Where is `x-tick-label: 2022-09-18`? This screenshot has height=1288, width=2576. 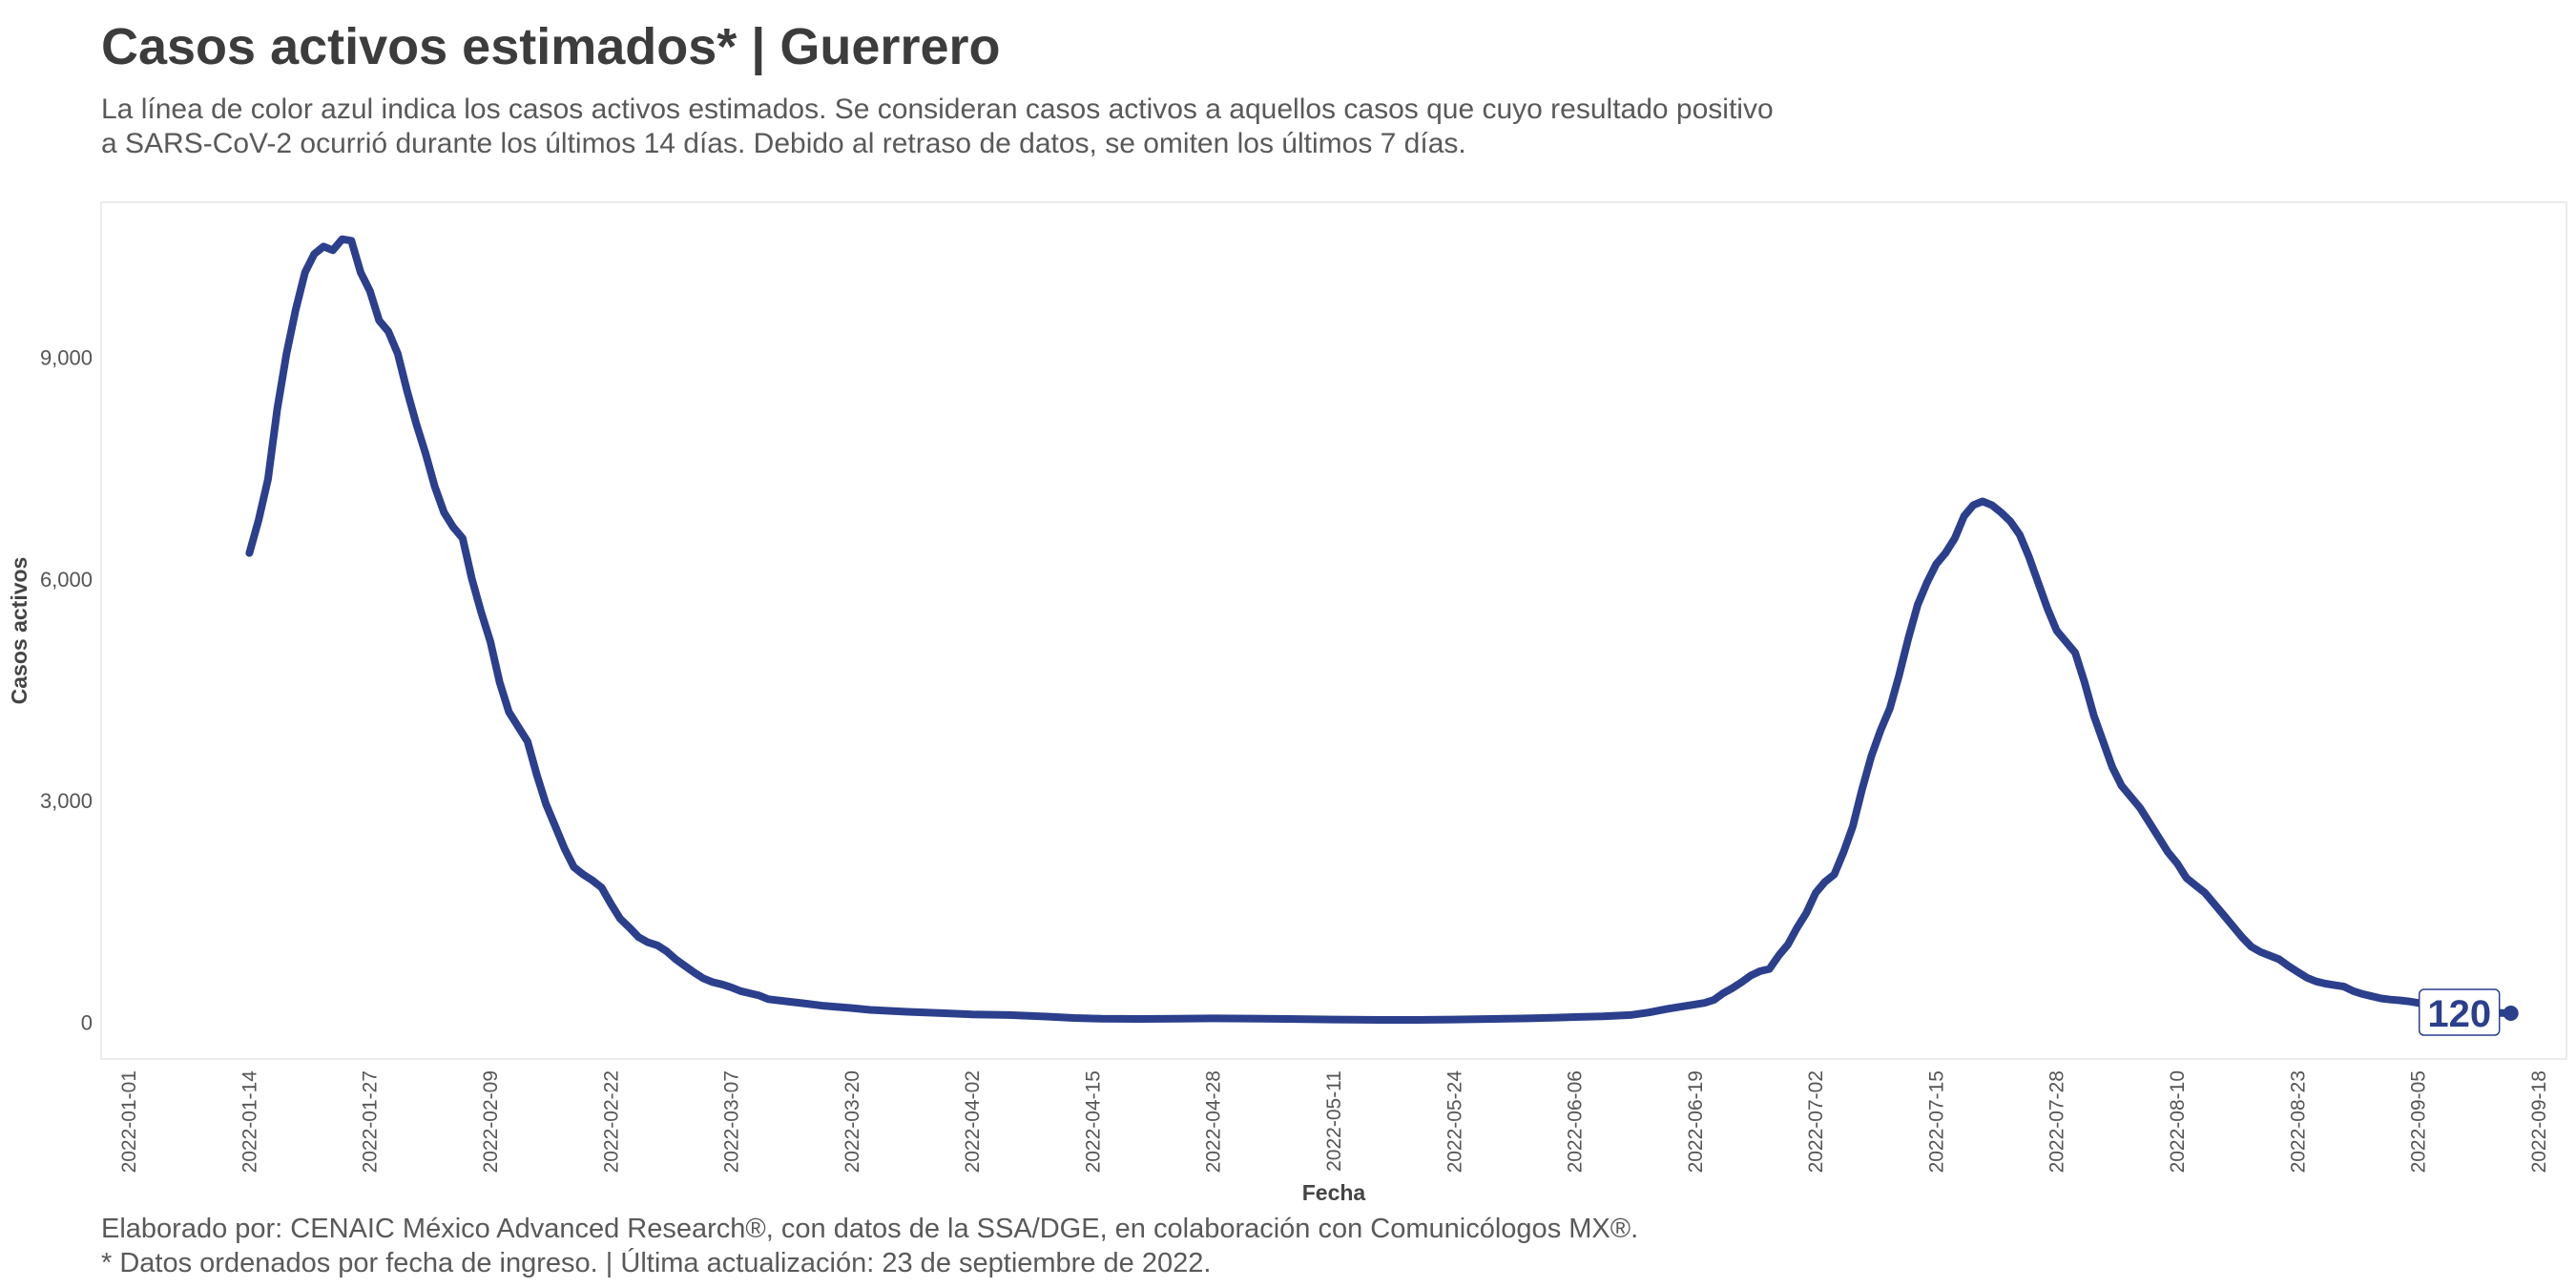 x-tick-label: 2022-09-18 is located at coordinates (2539, 1121).